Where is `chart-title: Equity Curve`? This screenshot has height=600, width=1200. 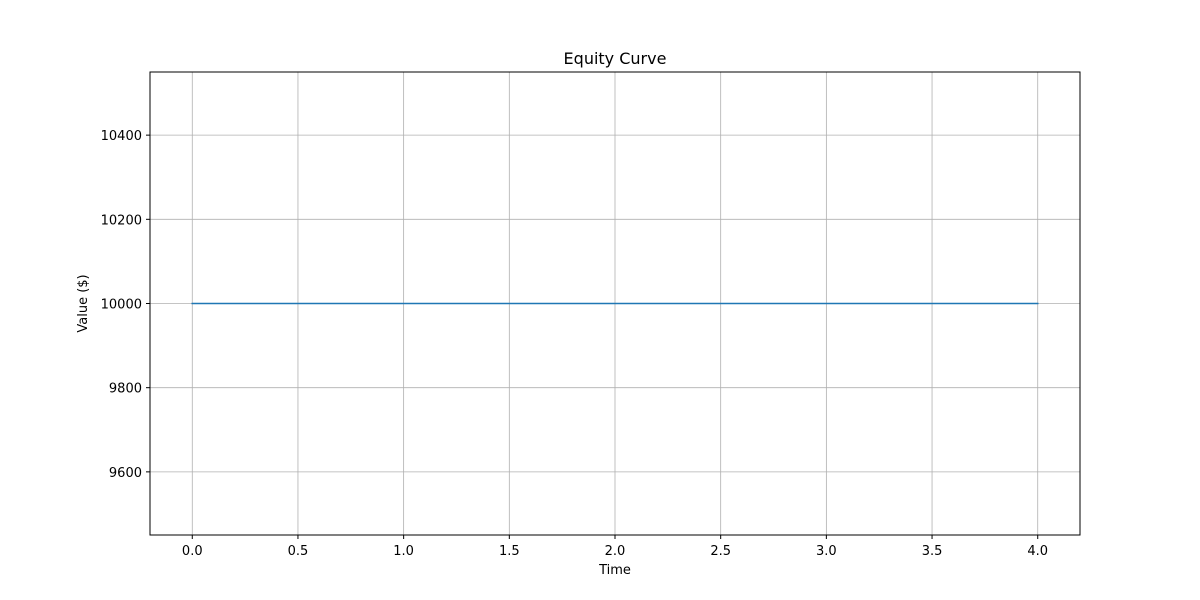 chart-title: Equity Curve is located at coordinates (615, 58).